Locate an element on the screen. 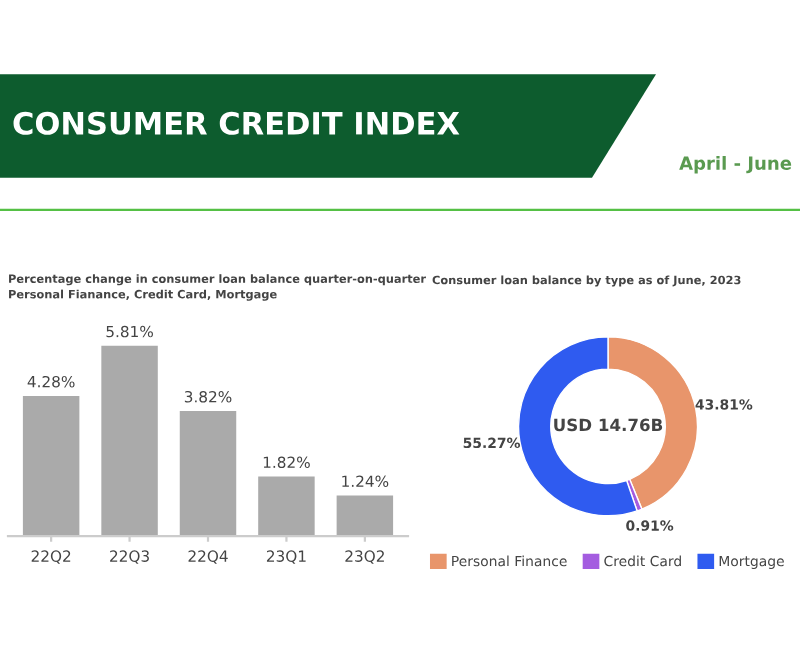  text: USD 14.76B is located at coordinates (608, 425).